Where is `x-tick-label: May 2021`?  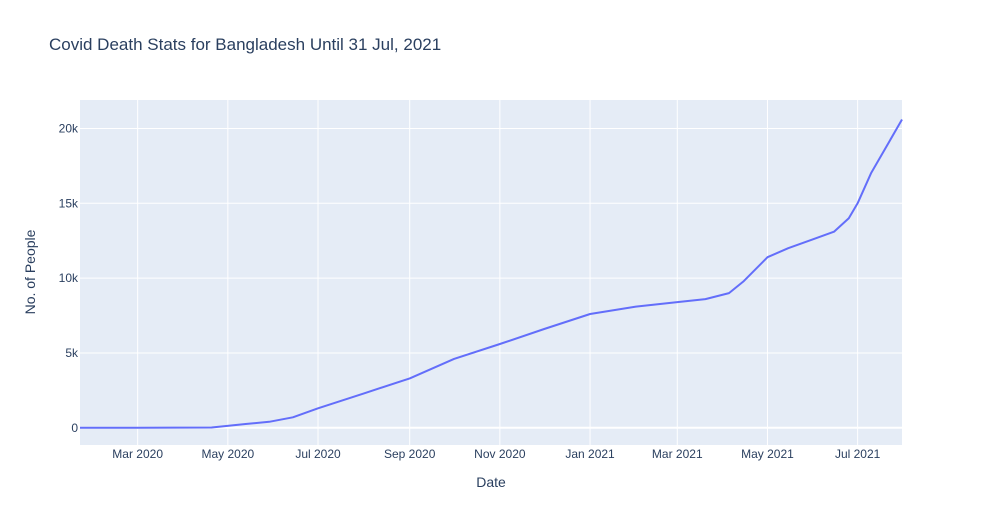 x-tick-label: May 2021 is located at coordinates (767, 454).